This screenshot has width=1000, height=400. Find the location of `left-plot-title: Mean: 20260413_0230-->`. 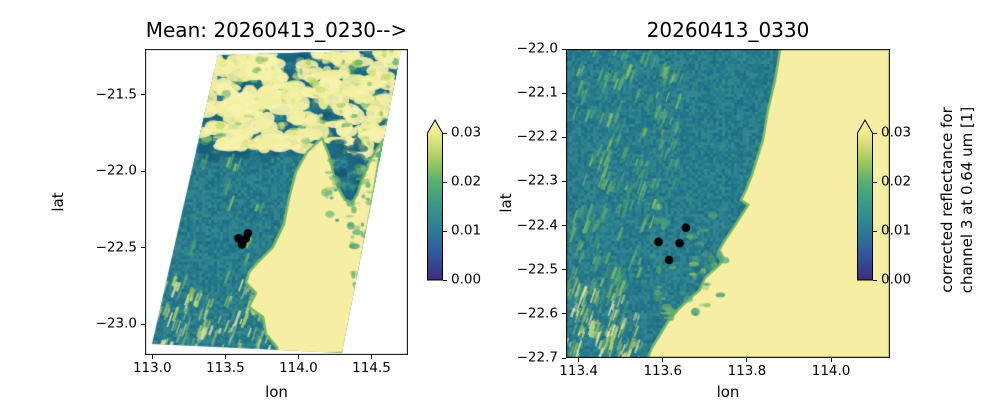

left-plot-title: Mean: 20260413_0230--> is located at coordinates (276, 30).